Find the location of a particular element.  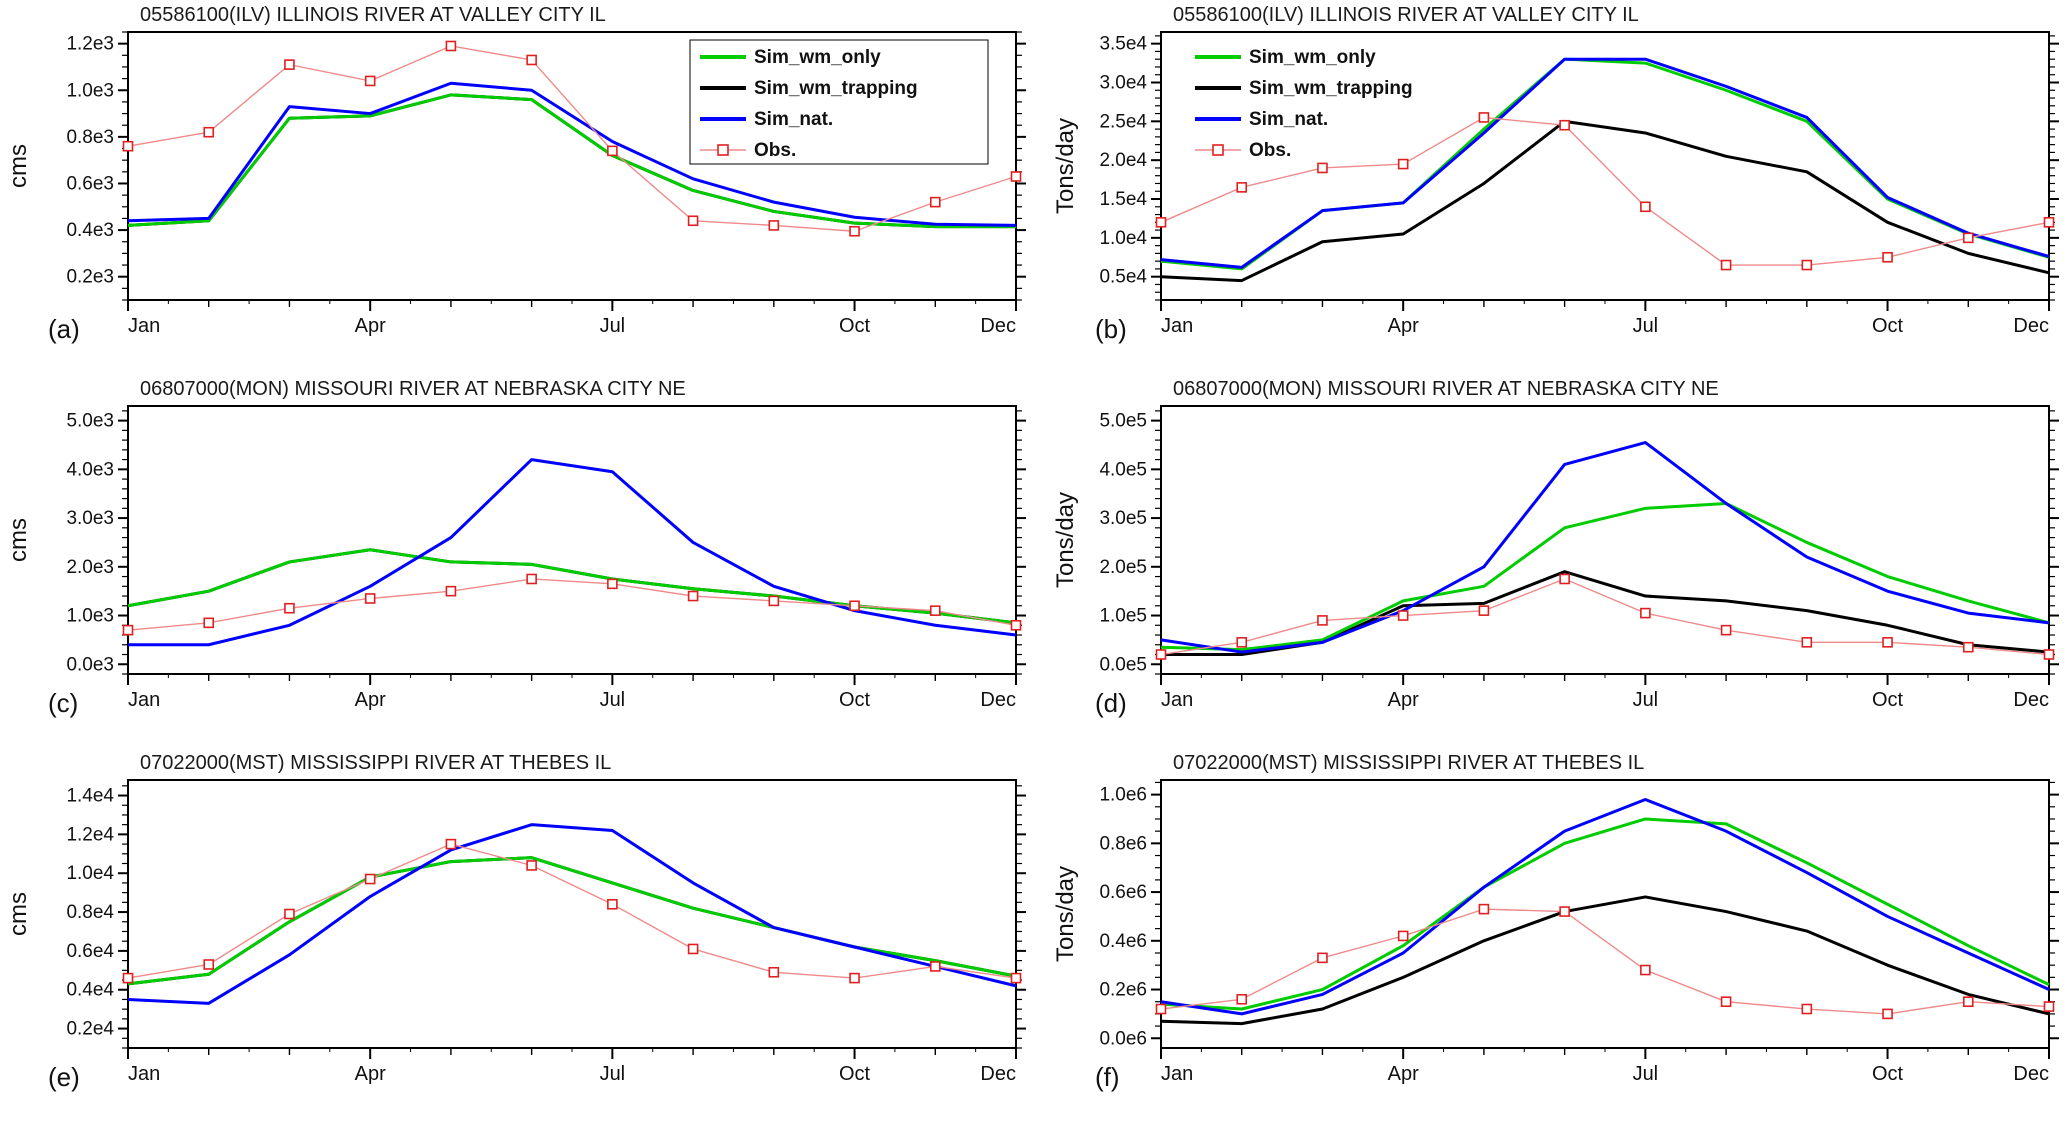

panel-letter: (d) is located at coordinates (1111, 703).